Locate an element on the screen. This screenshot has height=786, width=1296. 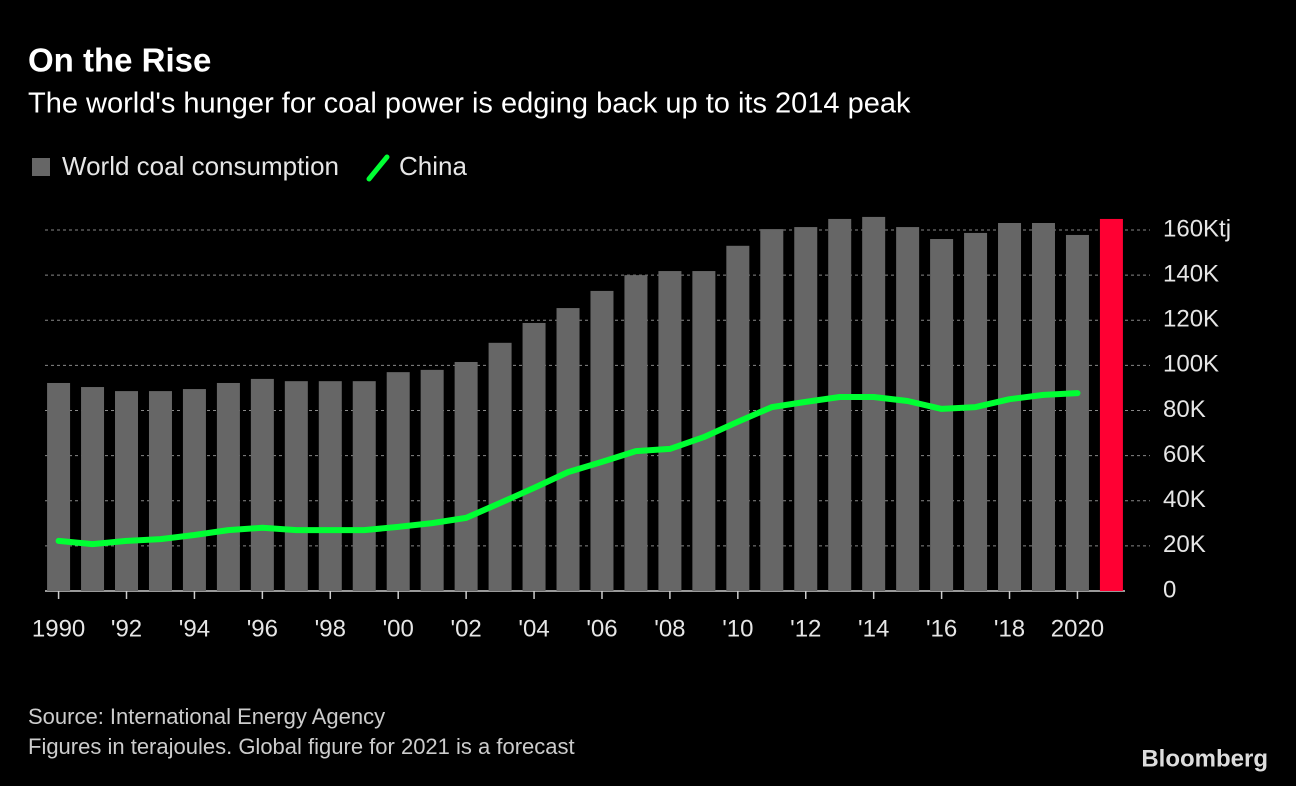
y-tick-label: 0 is located at coordinates (1169, 589).